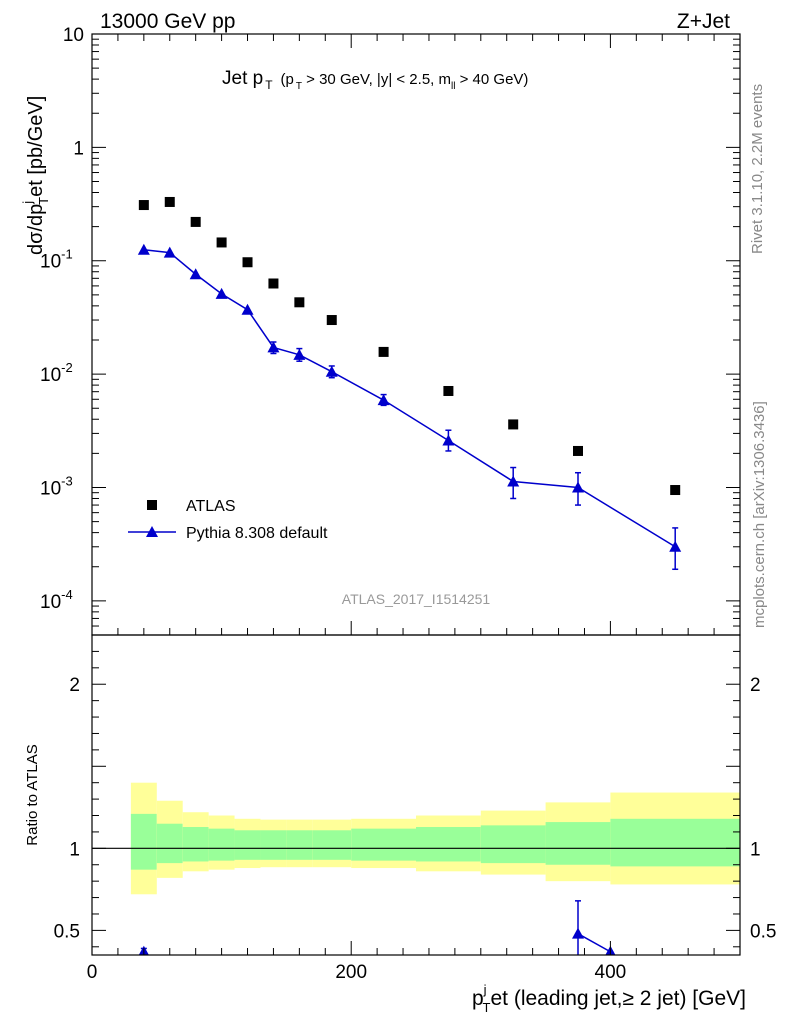 The width and height of the screenshot is (786, 1024). Describe the element at coordinates (757, 169) in the screenshot. I see `side-label-rivet: Rivet 3.1.10, 2.2M events` at that location.